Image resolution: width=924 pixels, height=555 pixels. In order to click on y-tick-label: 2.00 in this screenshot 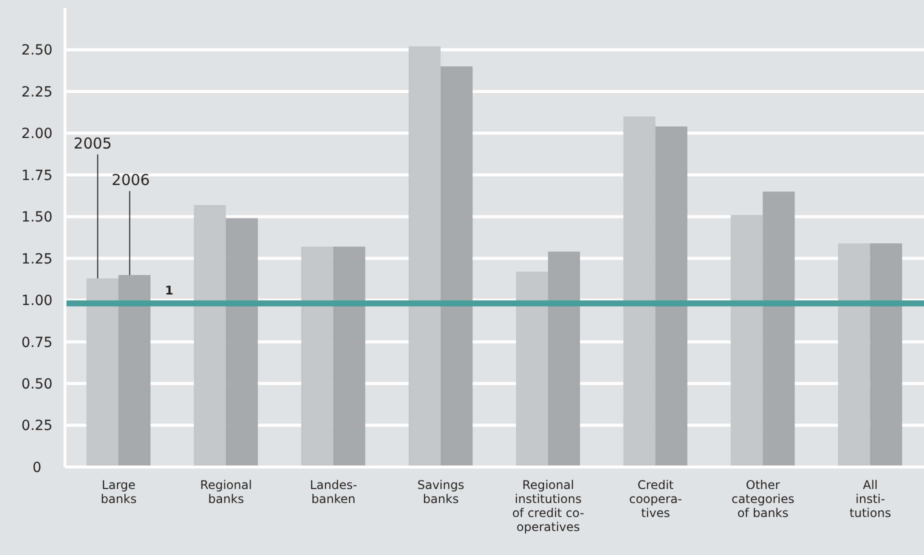, I will do `click(37, 134)`.